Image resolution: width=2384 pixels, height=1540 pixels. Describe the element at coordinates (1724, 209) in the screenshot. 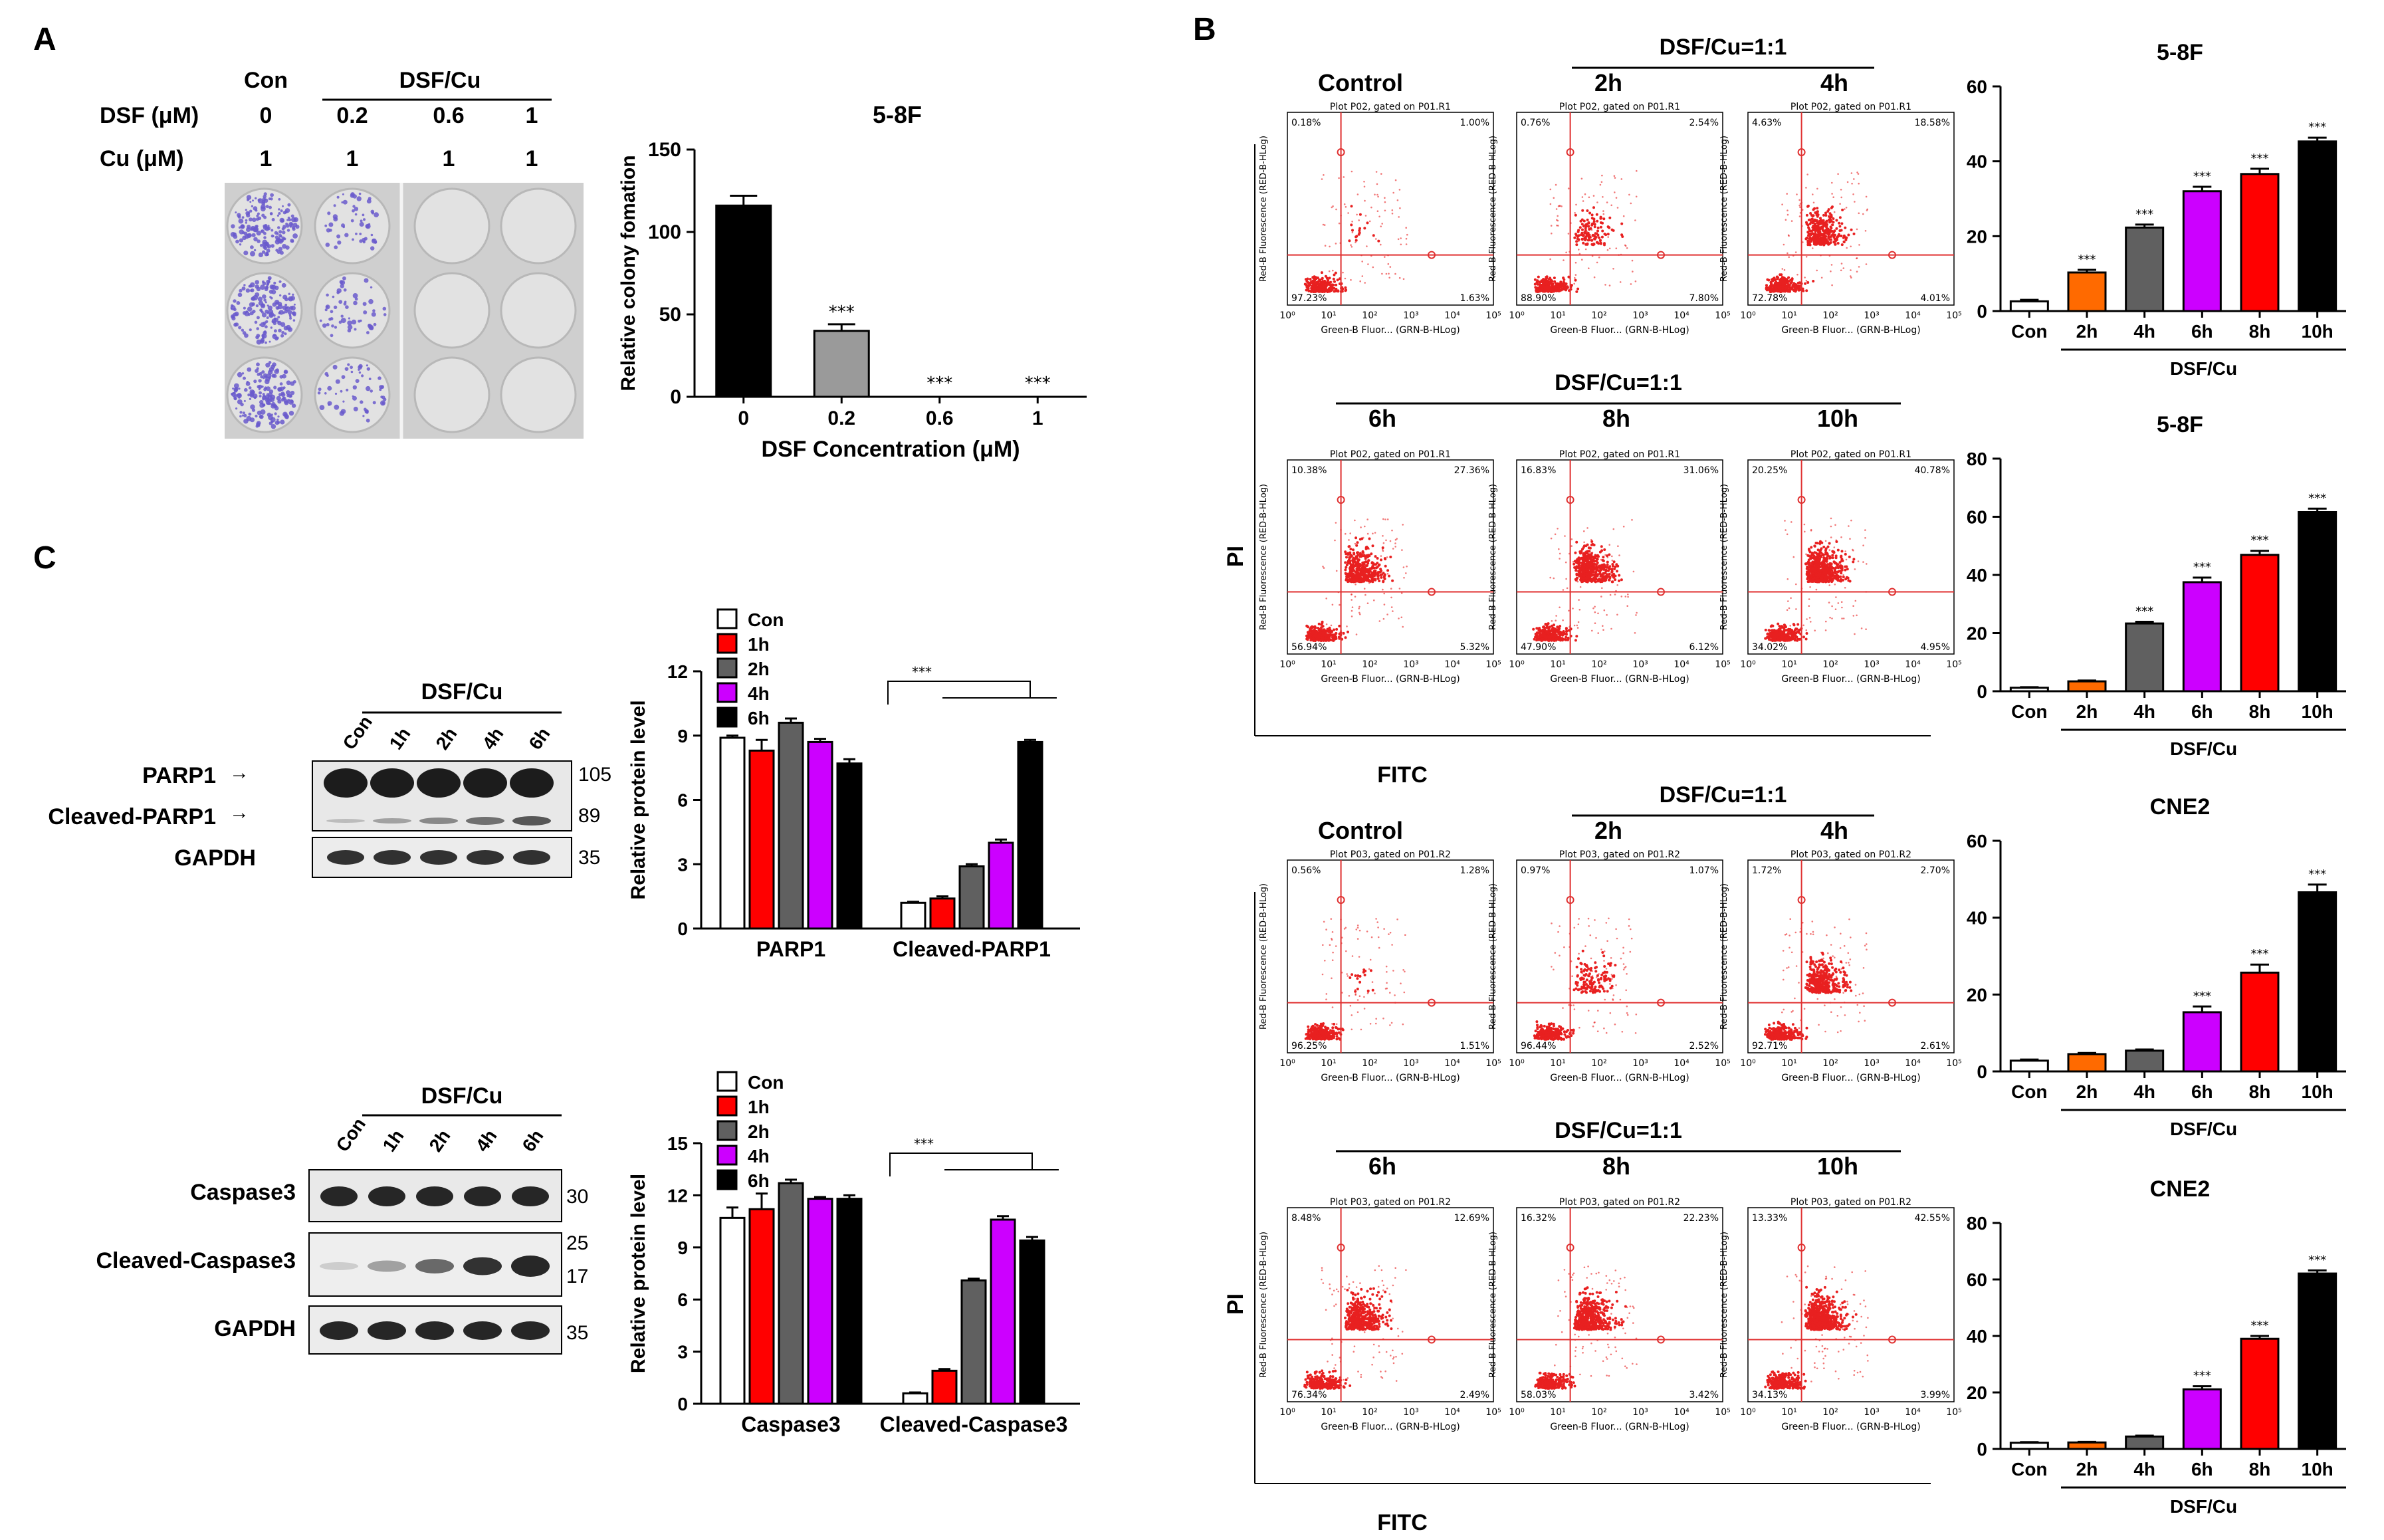

I see `flow-y-label: Red-B Fluorescence (RED-B-HLog)` at that location.